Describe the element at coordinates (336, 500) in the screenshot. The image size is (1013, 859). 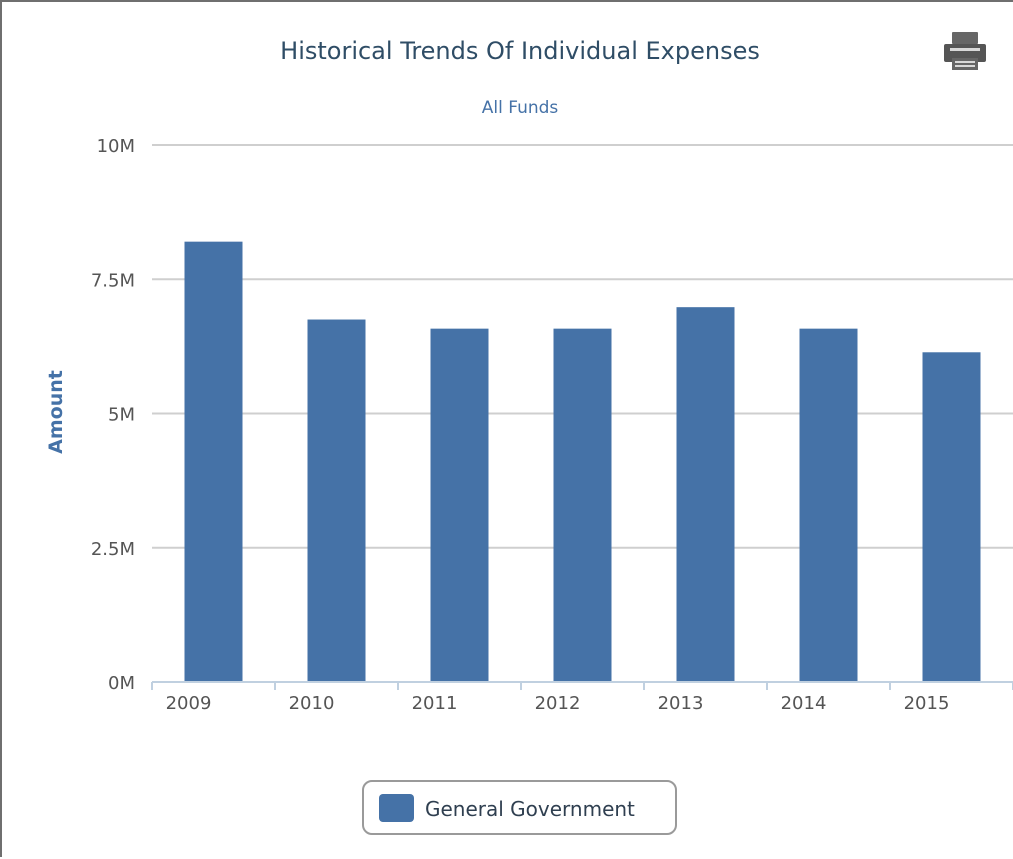
I see `bar-2010` at that location.